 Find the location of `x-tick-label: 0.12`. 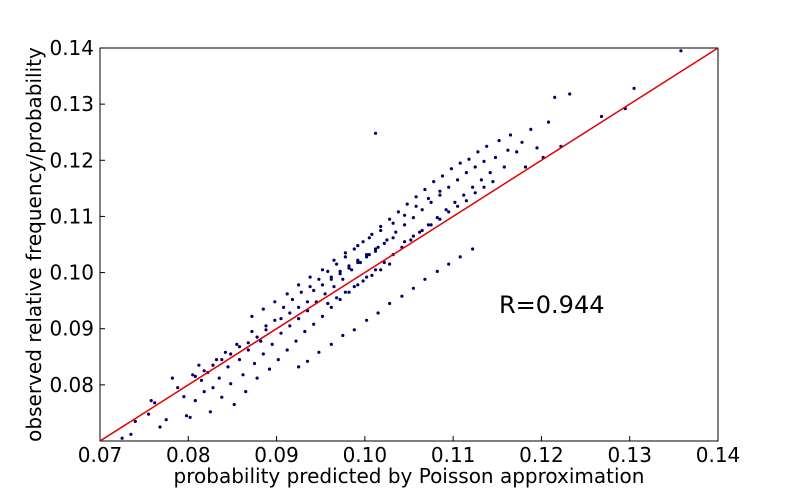

x-tick-label: 0.12 is located at coordinates (541, 455).